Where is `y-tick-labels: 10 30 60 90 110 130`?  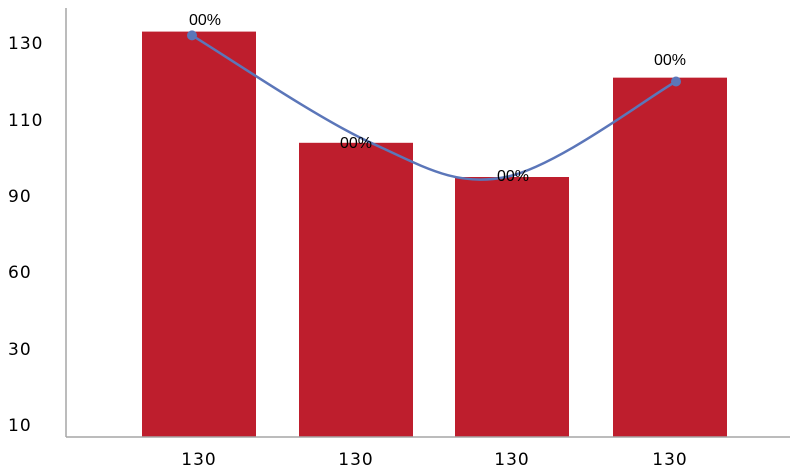 y-tick-labels: 10 30 60 90 110 130 is located at coordinates (25, 235).